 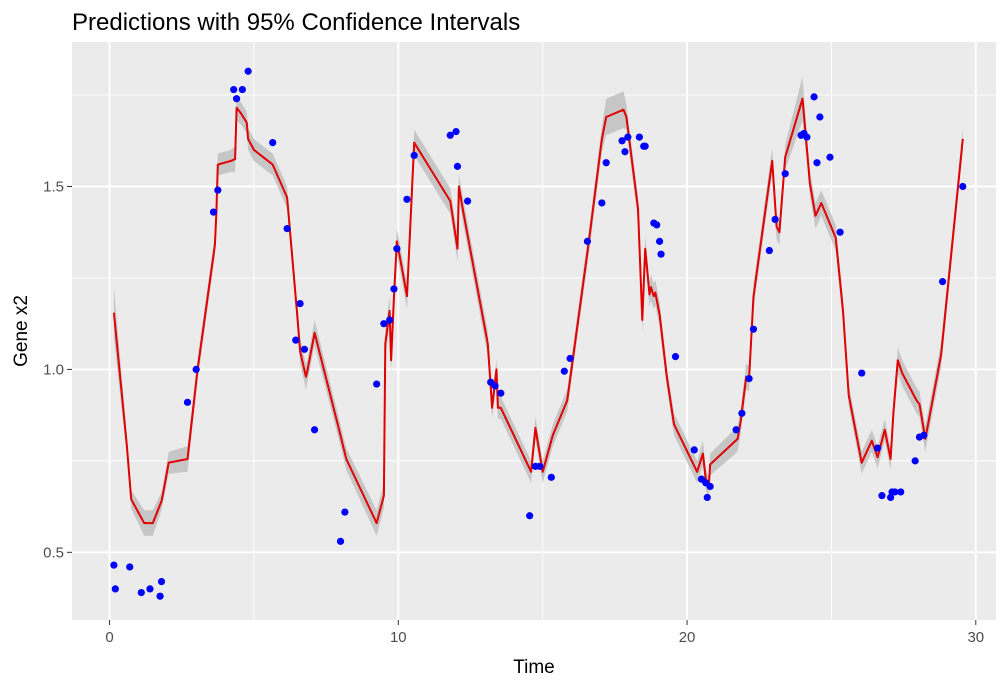 I want to click on x-tick-label: 10, so click(x=398, y=637).